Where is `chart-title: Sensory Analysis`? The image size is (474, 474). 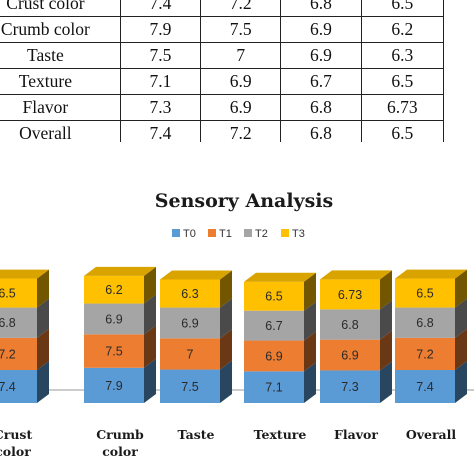
chart-title: Sensory Analysis is located at coordinates (244, 201).